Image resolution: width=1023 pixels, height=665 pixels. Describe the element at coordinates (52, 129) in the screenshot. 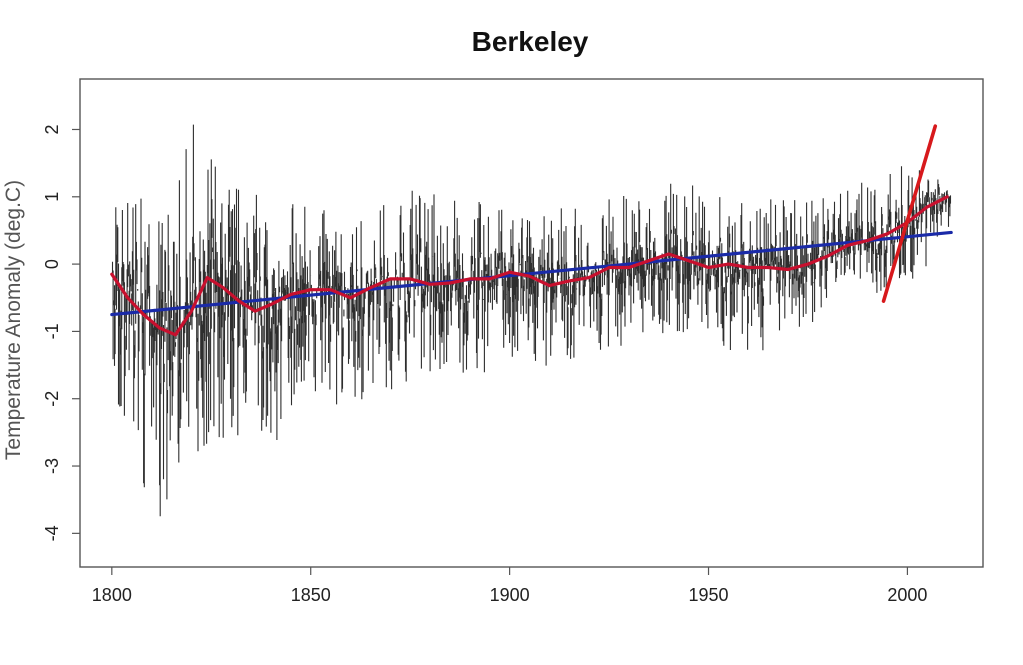

I see `y-tick-label: 2` at that location.